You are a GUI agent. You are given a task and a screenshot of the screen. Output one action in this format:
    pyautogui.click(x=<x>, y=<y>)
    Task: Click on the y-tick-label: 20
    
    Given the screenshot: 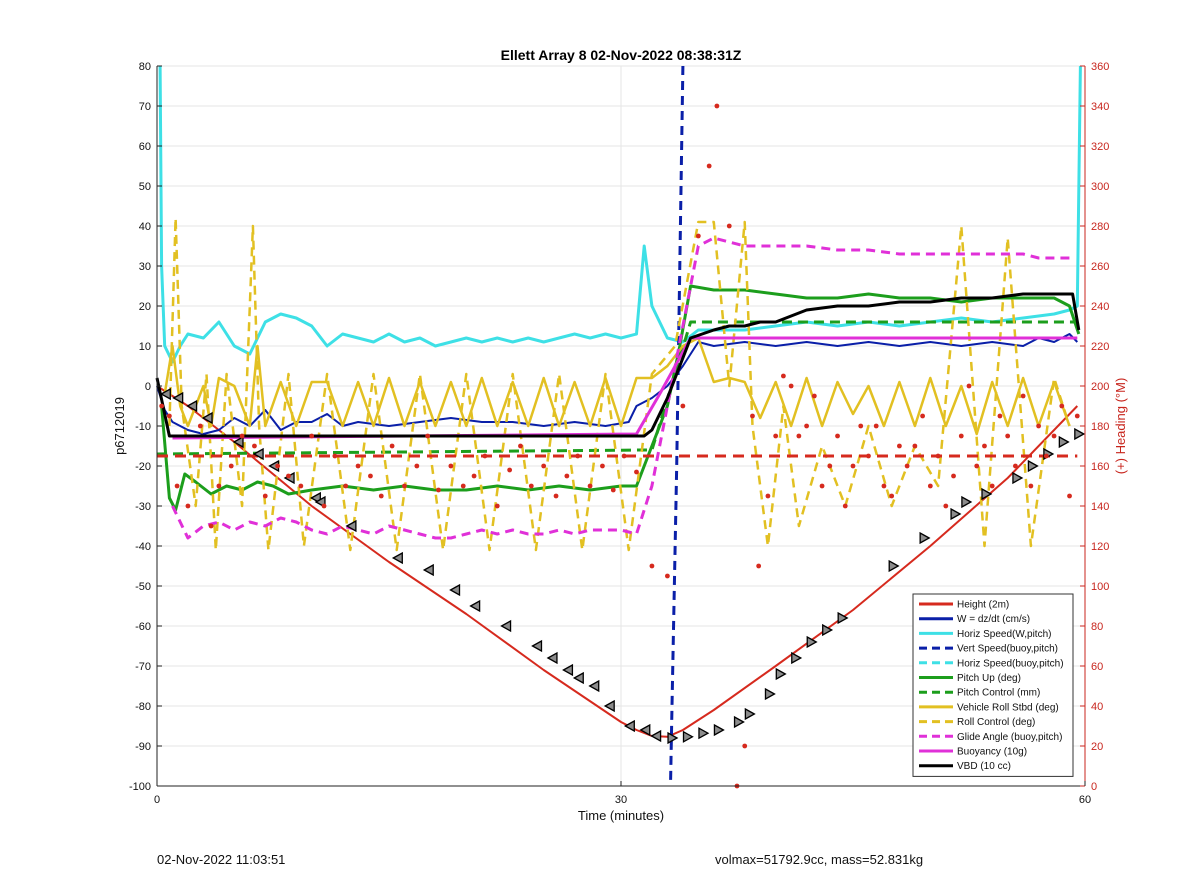 What is the action you would take?
    pyautogui.click(x=145, y=307)
    